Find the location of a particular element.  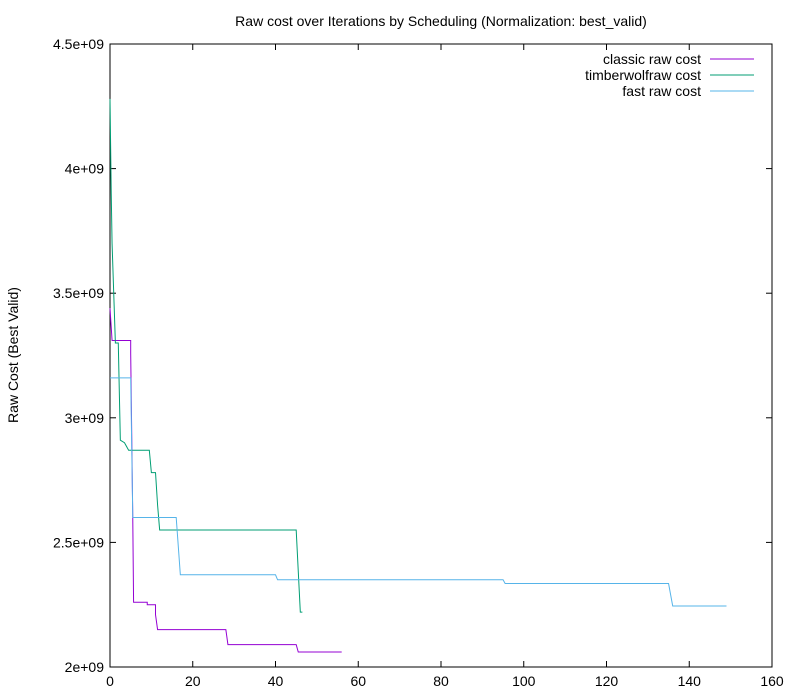

x-tick-label: 60 is located at coordinates (358, 681).